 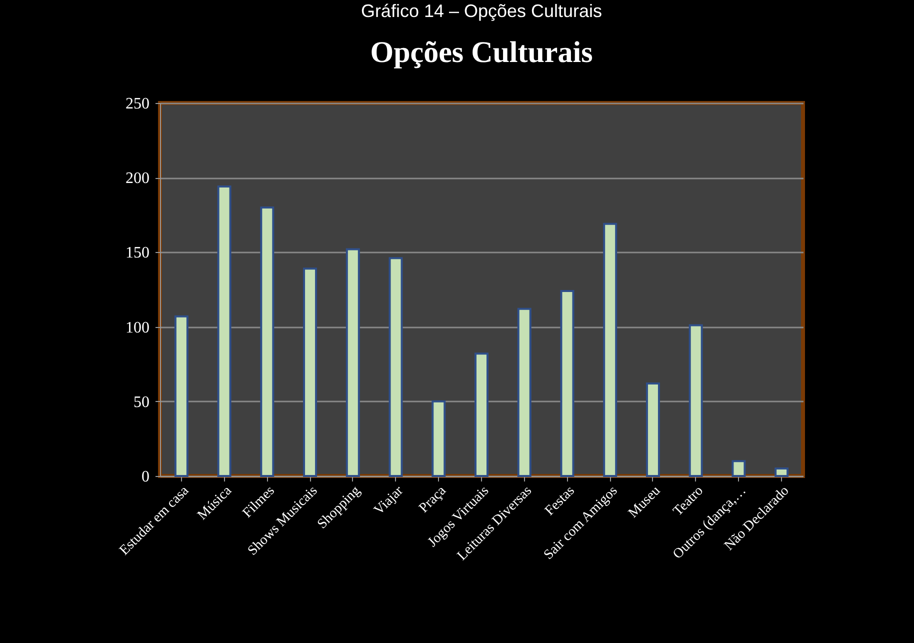 What do you see at coordinates (481, 11) in the screenshot?
I see `text: Gráfico 14 – Opções Culturais` at bounding box center [481, 11].